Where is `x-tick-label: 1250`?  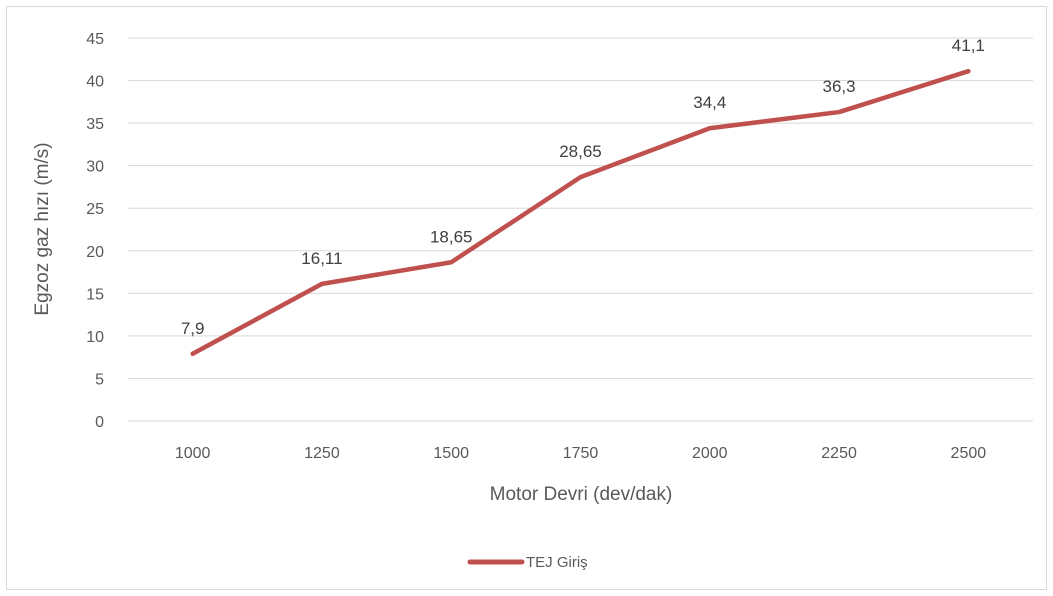
x-tick-label: 1250 is located at coordinates (322, 453).